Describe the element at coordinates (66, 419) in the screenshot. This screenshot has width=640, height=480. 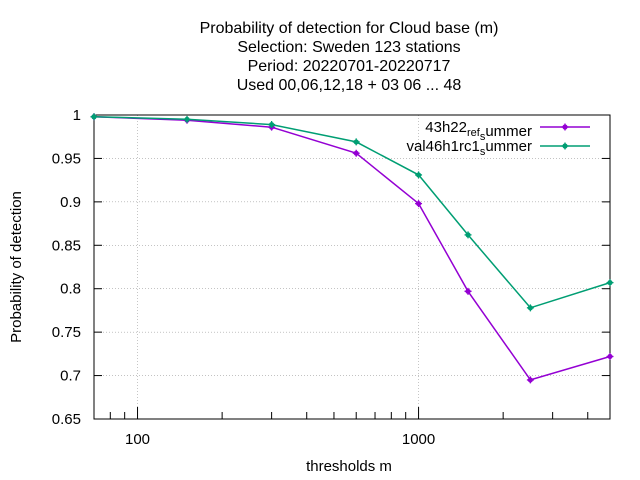
I see `y-tick-label: 0.65` at that location.